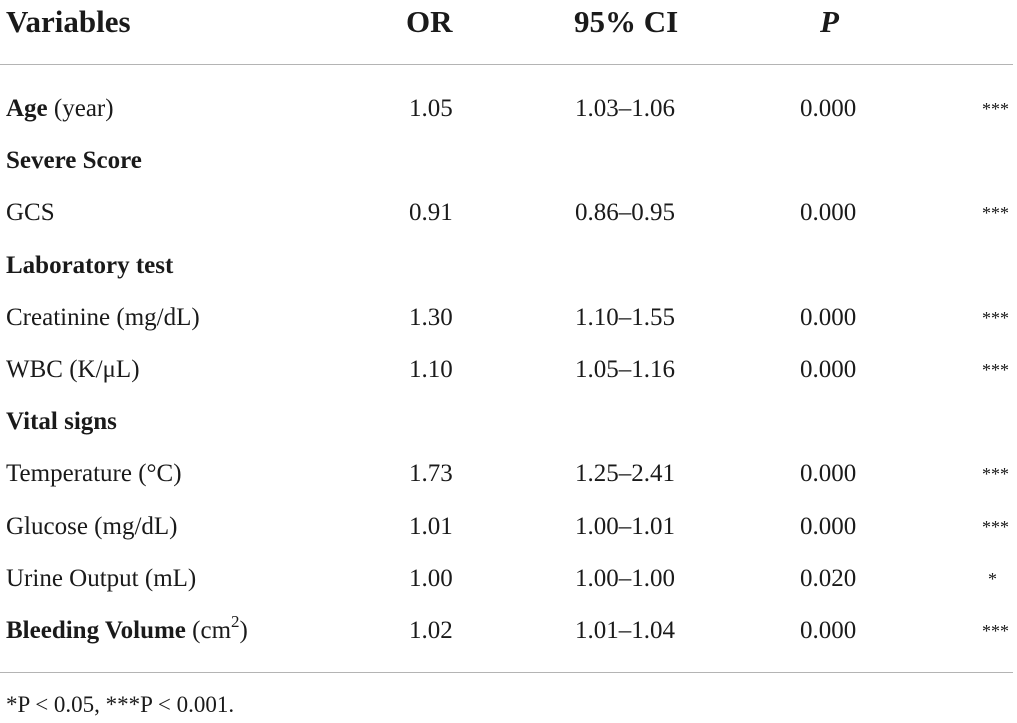 This screenshot has width=1017, height=723. Describe the element at coordinates (74, 160) in the screenshot. I see `group-label: Severe Score` at that location.